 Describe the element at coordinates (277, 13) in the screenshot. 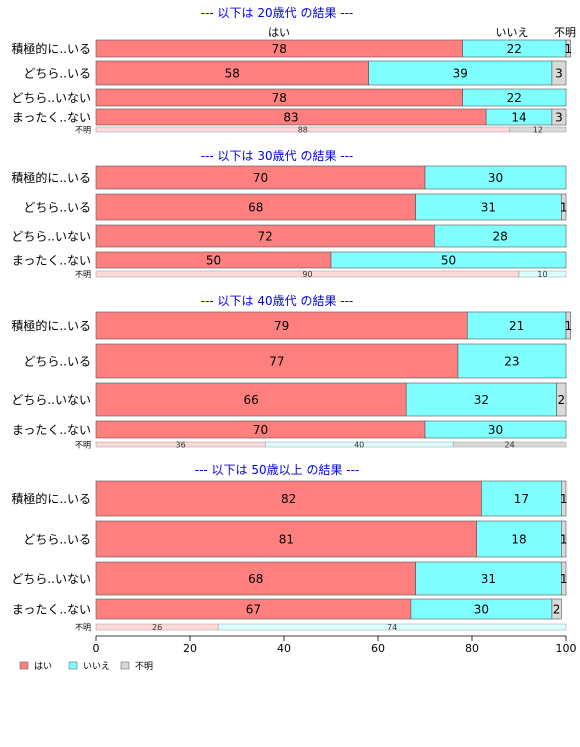

I see `panel-title: --- 以下は 20歳代 の結果 ---` at that location.